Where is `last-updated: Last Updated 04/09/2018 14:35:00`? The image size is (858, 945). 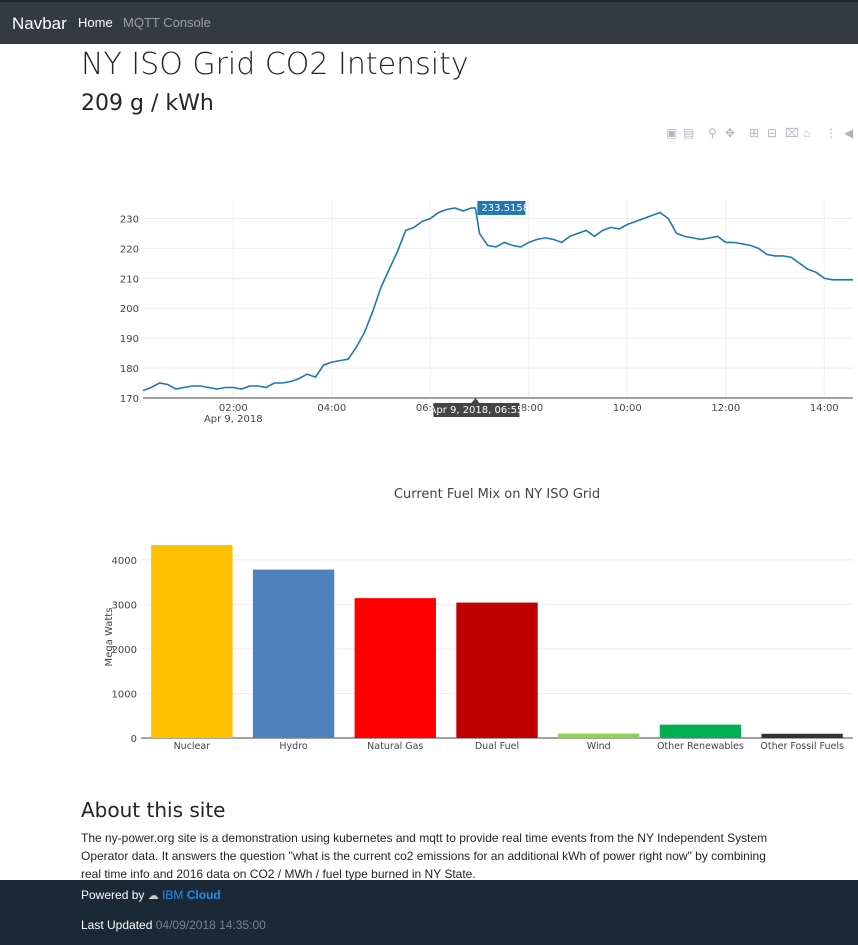
last-updated: Last Updated 04/09/2018 14:35:00 is located at coordinates (173, 925).